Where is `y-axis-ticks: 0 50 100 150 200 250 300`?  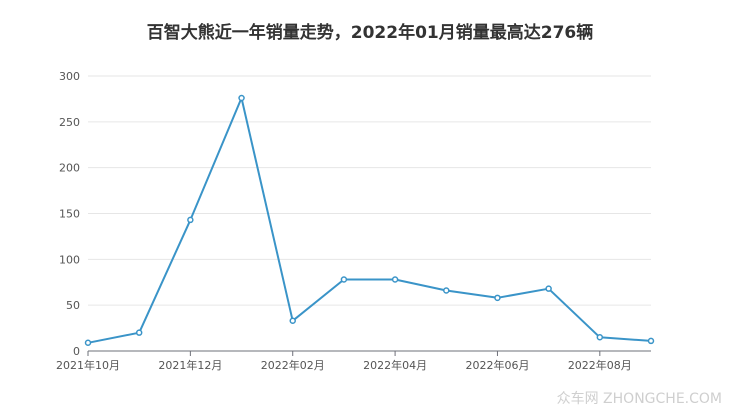
y-axis-ticks: 0 50 100 150 200 250 300 is located at coordinates (69, 214).